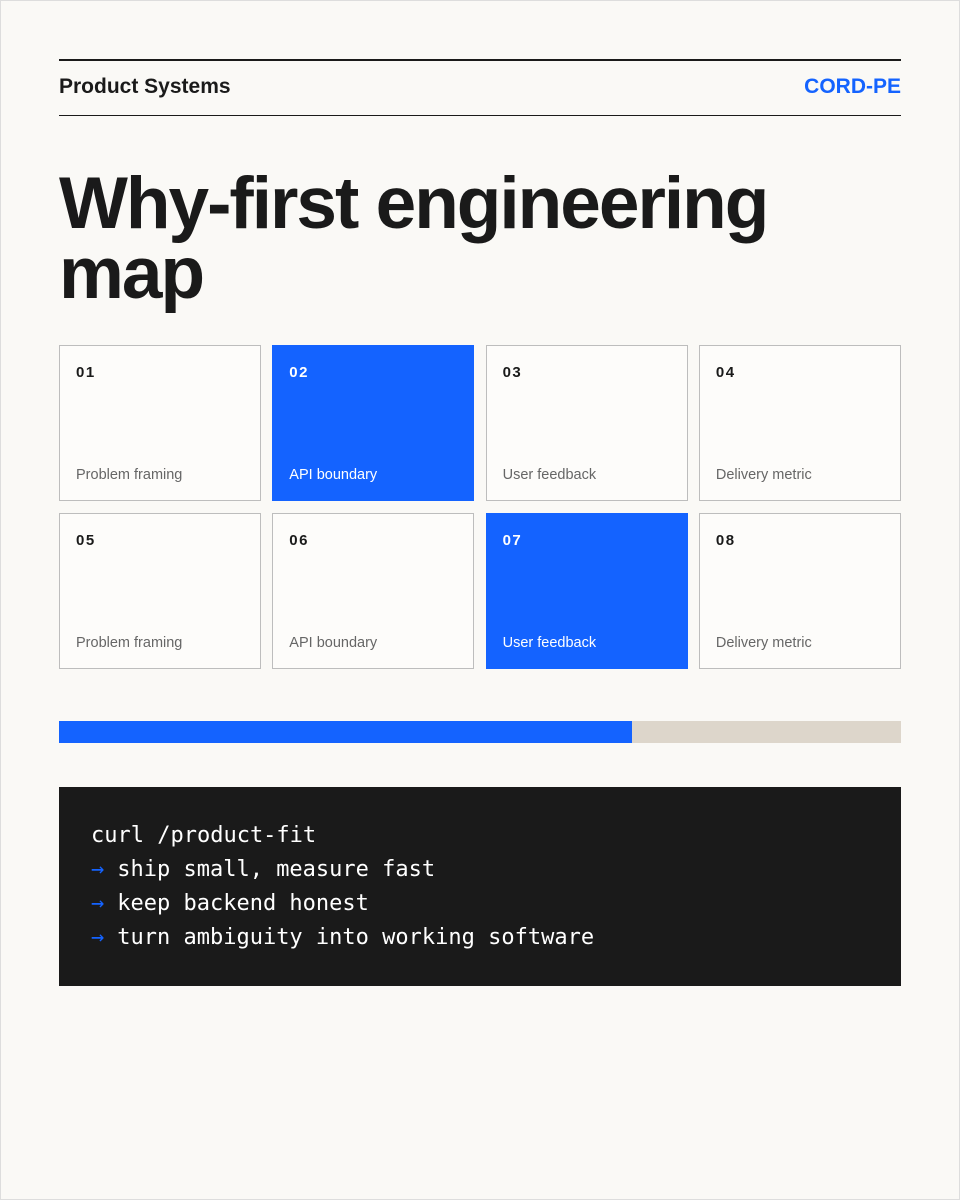 This screenshot has height=1200, width=960. I want to click on code-line: → turn ambiguity into working software, so click(480, 938).